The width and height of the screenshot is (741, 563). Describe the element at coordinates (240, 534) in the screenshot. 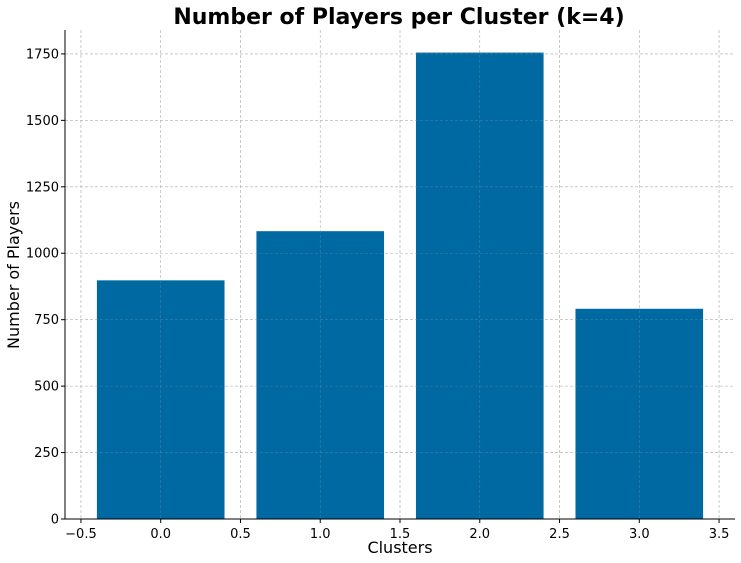

I see `x-tick-label: 0.5` at that location.